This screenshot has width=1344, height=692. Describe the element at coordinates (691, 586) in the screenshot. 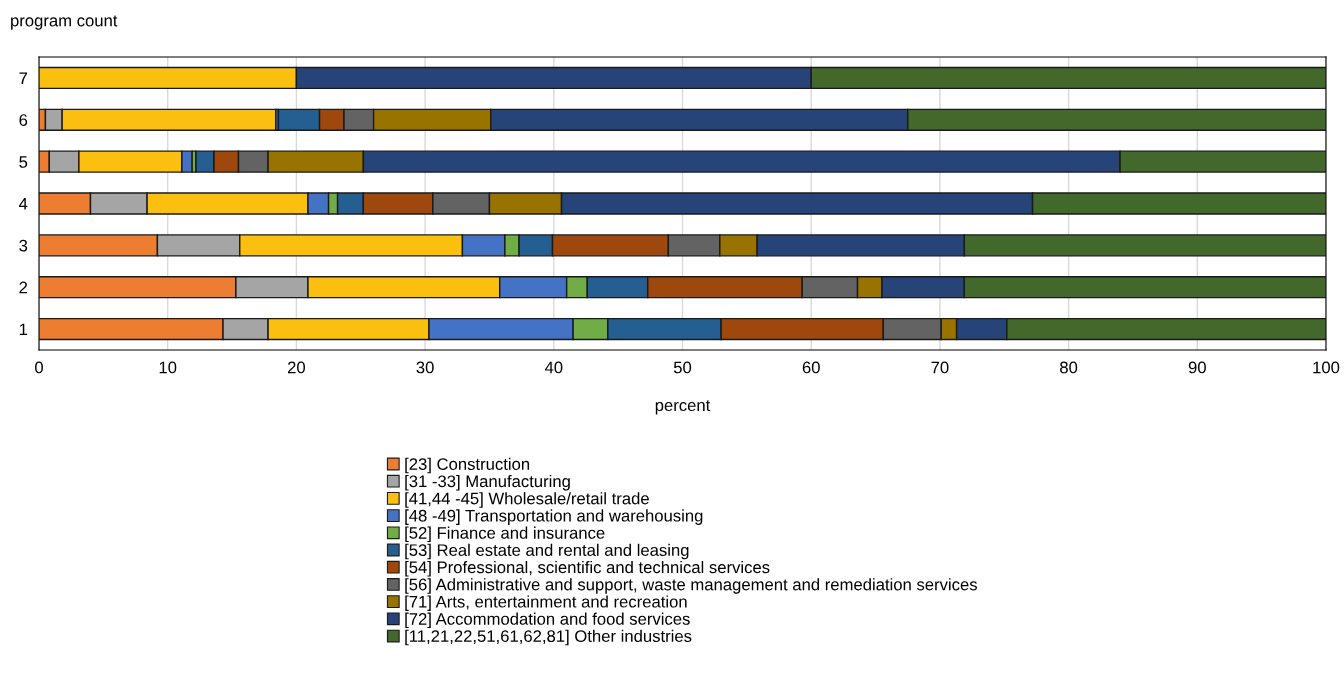

I see `legend-label: [56] Administrative and support, waste management and remediation services` at that location.